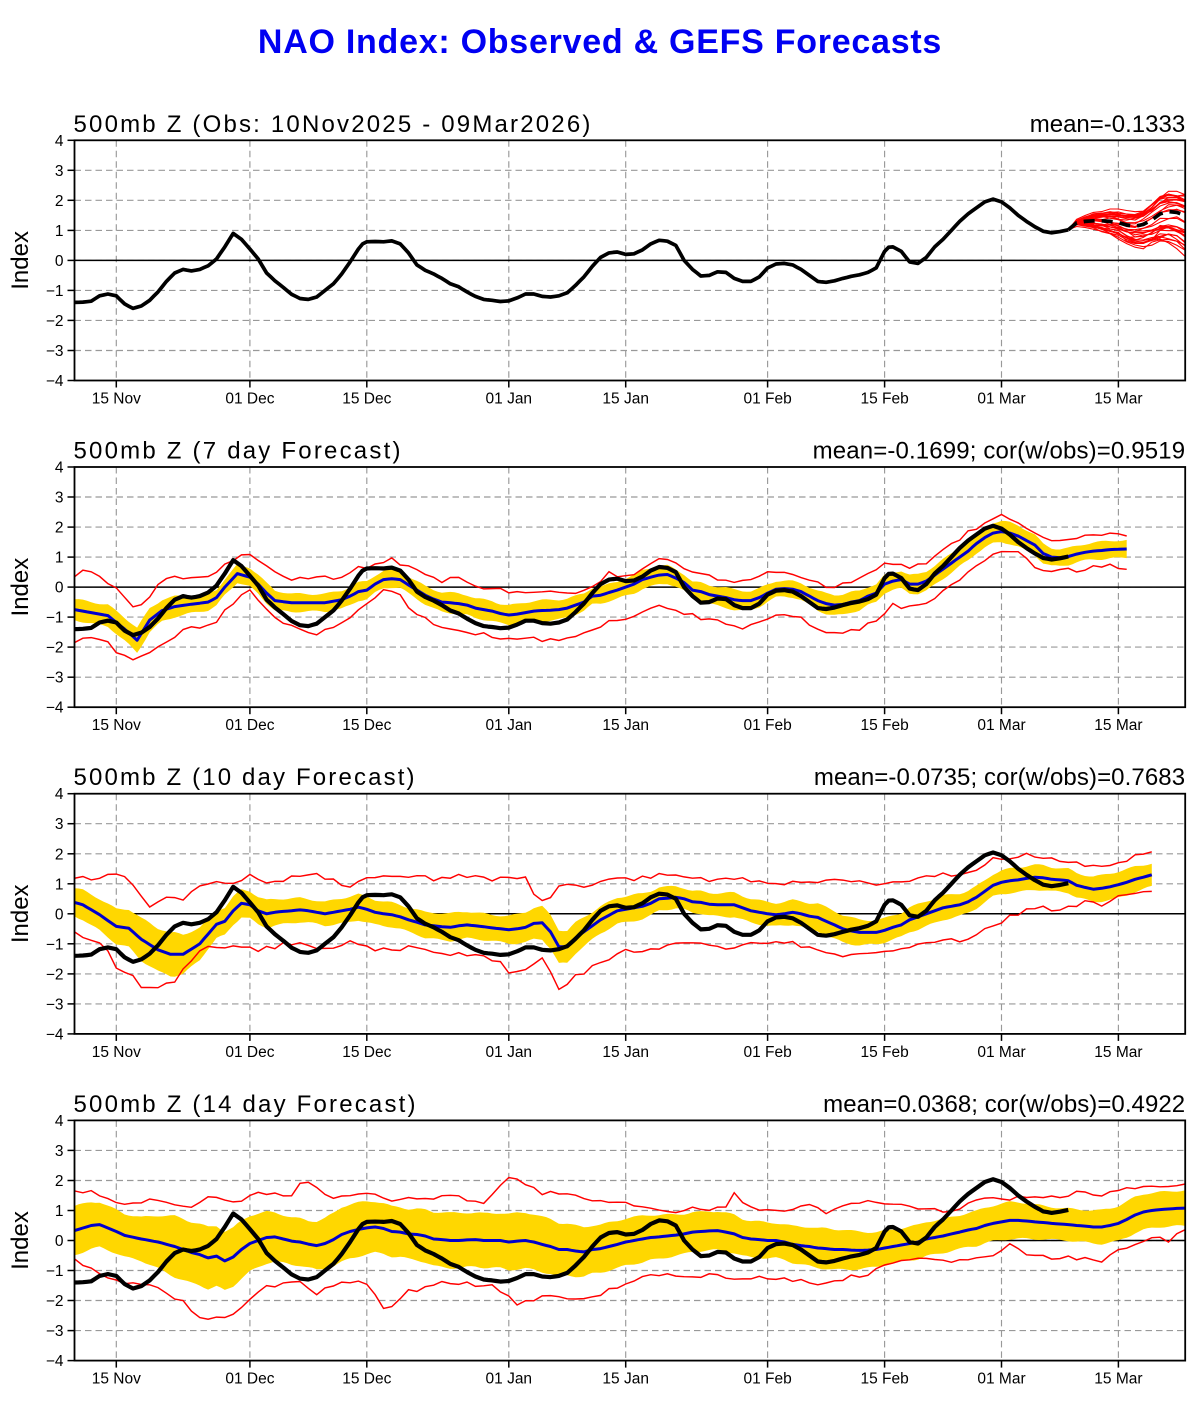 This screenshot has width=1200, height=1405. What do you see at coordinates (600, 42) in the screenshot?
I see `svg-text:NAO Index: Observed & GEFS For: NAO Index: Observed & GEFS Forecasts` at bounding box center [600, 42].